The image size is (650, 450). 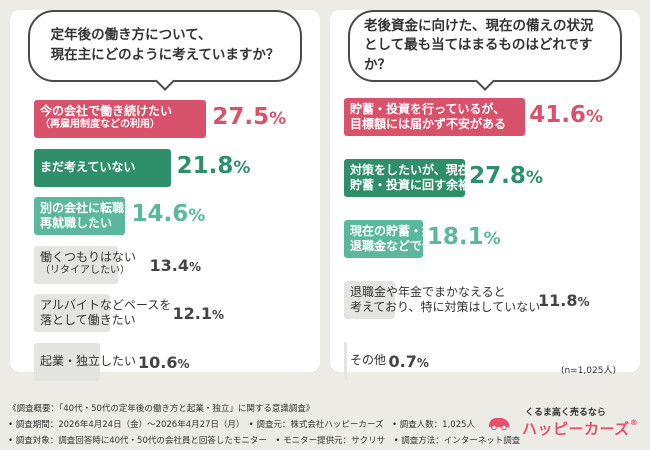 What do you see at coordinates (164, 362) in the screenshot?
I see `value-label: 10.6%` at bounding box center [164, 362].